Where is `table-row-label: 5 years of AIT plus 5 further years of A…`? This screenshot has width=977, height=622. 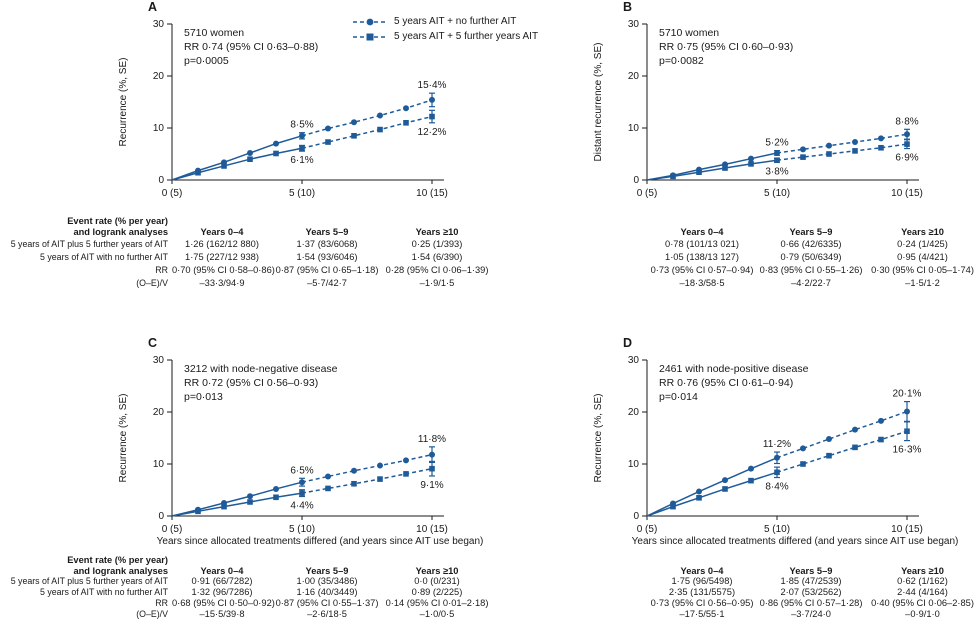 table-row-label: 5 years of AIT plus 5 further years of A… is located at coordinates (89, 581).